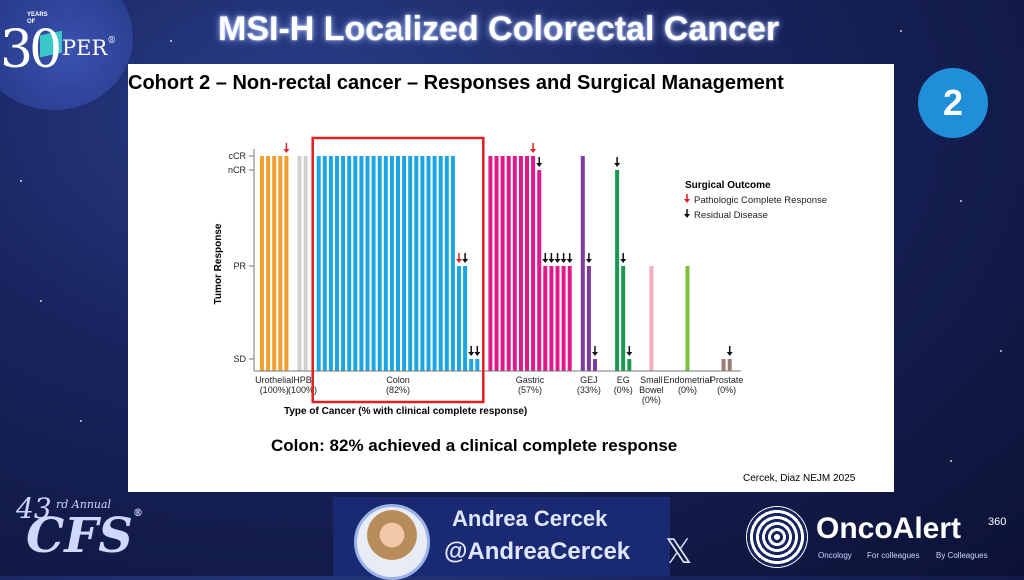  I want to click on x-group-pct: (33%), so click(589, 390).